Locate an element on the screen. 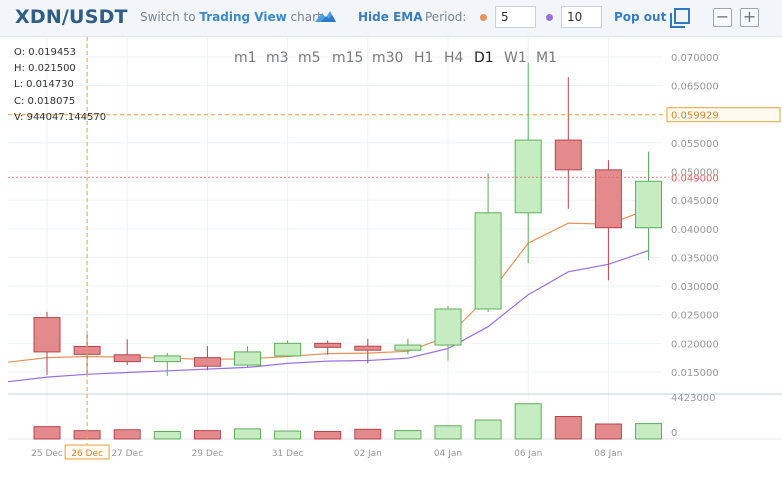 The image size is (782, 479). trading-view-cloud-icon is located at coordinates (325, 16).